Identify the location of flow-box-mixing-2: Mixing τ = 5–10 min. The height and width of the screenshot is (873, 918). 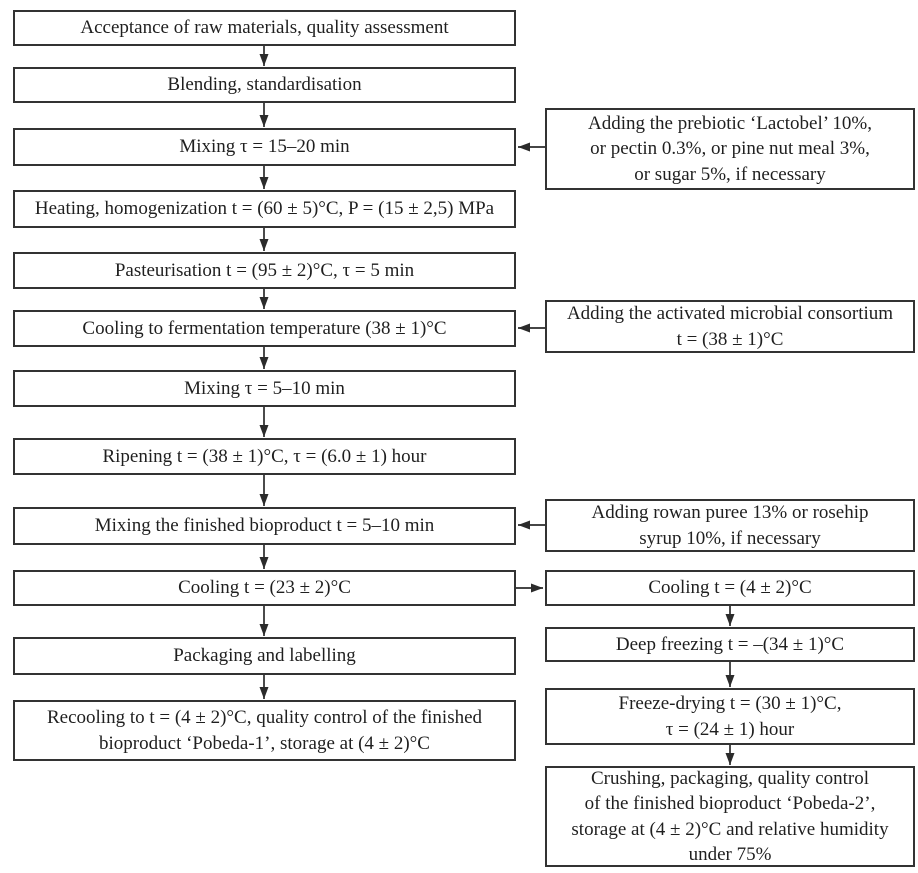
(264, 388).